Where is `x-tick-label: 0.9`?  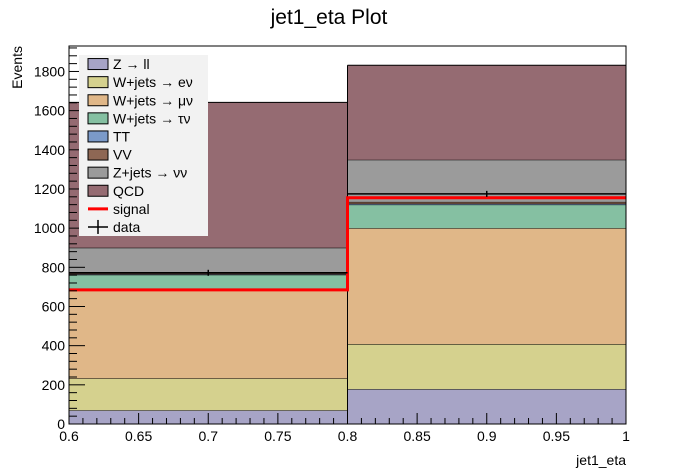
x-tick-label: 0.9 is located at coordinates (487, 436).